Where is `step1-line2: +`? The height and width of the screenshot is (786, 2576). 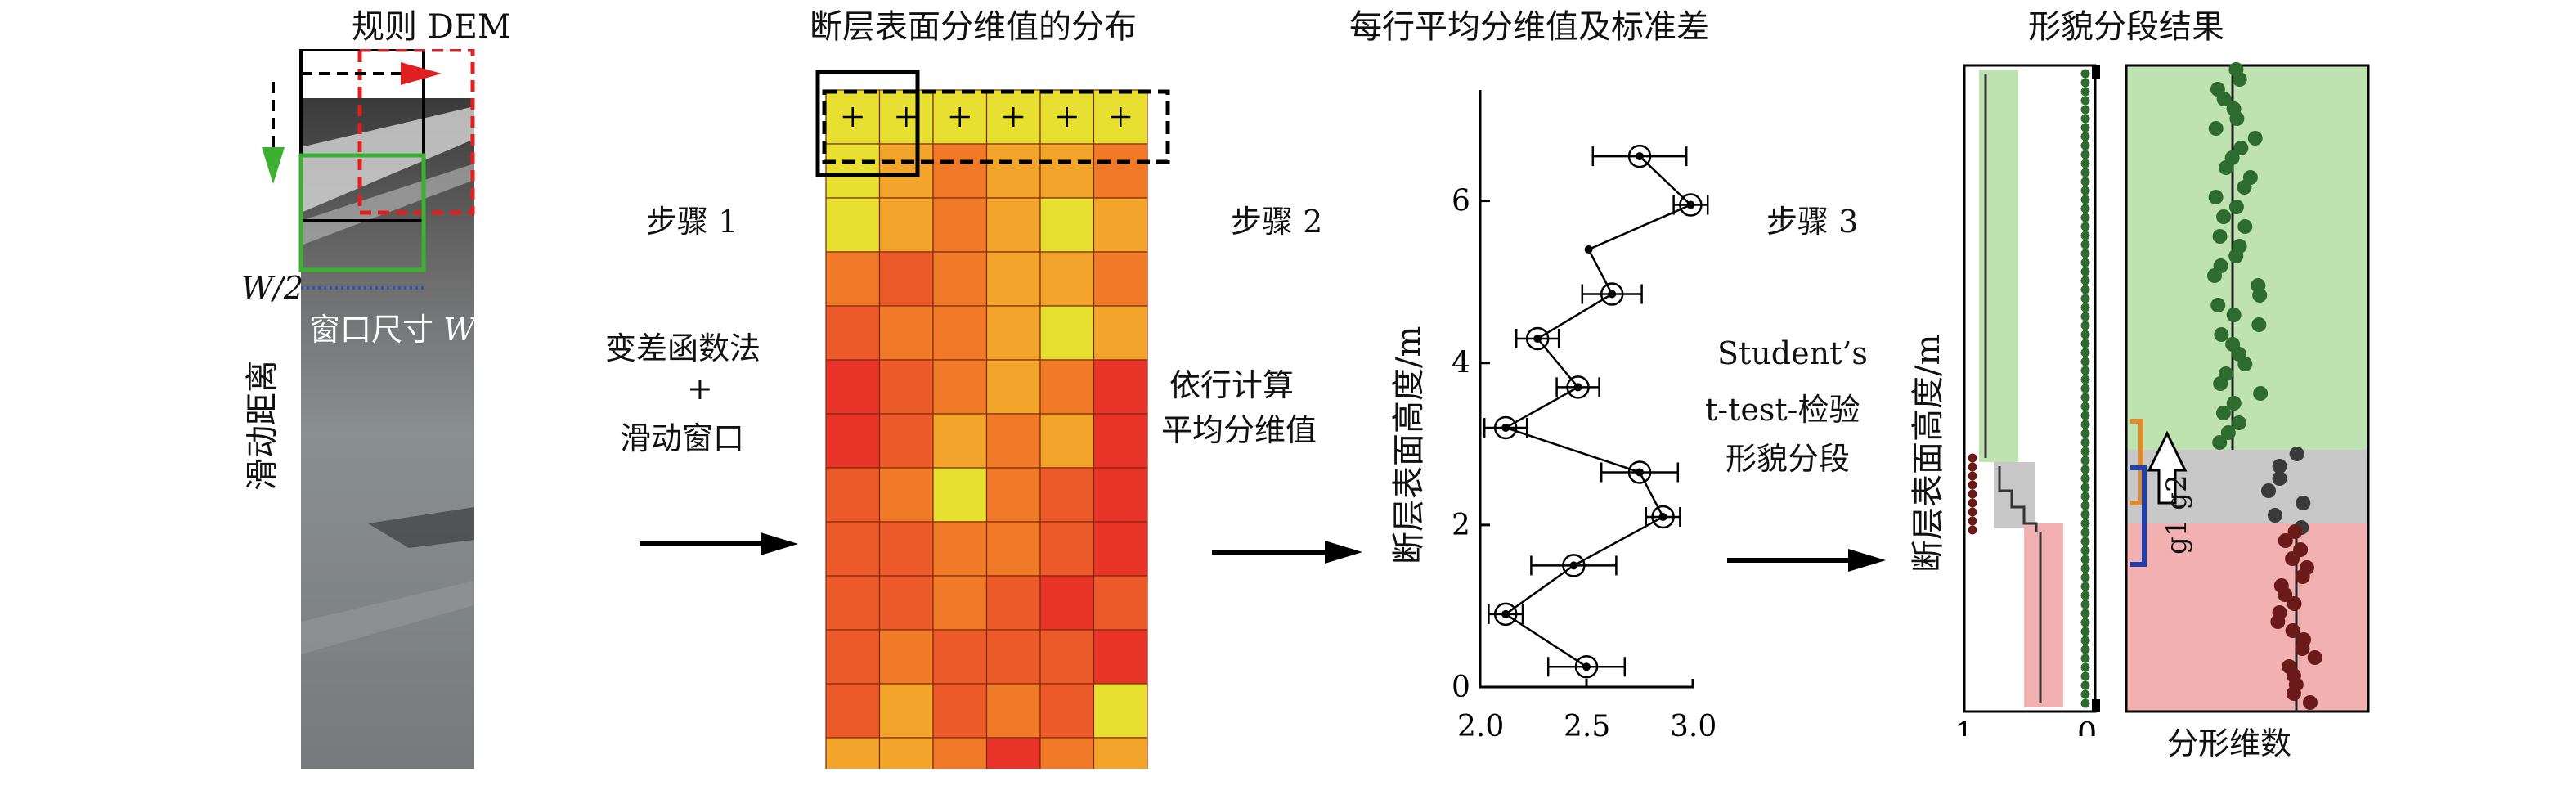 step1-line2: + is located at coordinates (700, 389).